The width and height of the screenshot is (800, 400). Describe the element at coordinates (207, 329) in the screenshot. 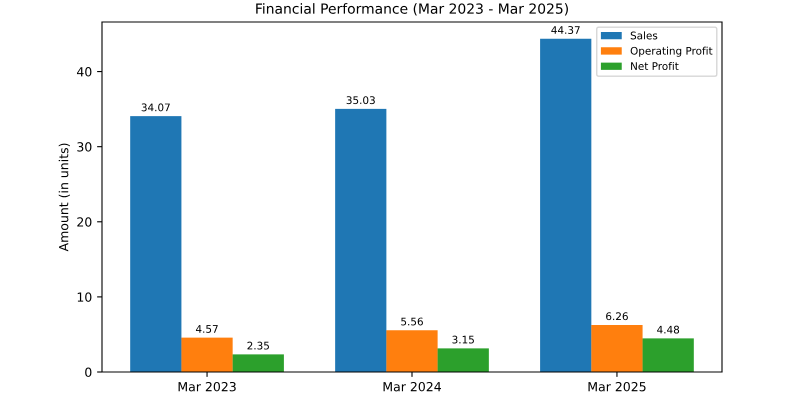

I see `data-label: 4.57` at that location.